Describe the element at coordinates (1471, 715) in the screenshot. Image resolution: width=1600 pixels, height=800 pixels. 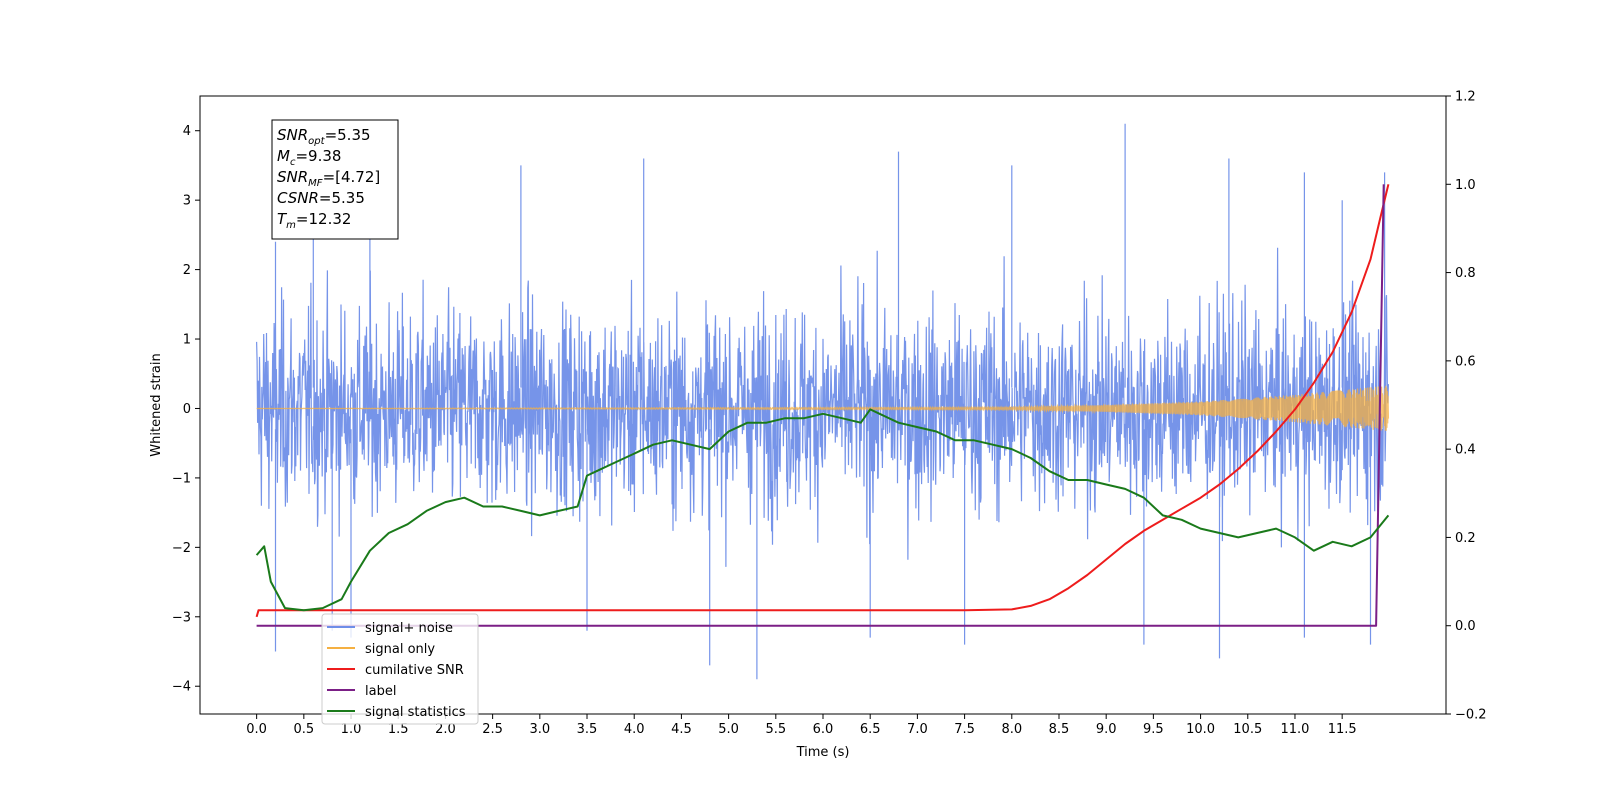
I see `y-right-tick-label: −0.2` at that location.